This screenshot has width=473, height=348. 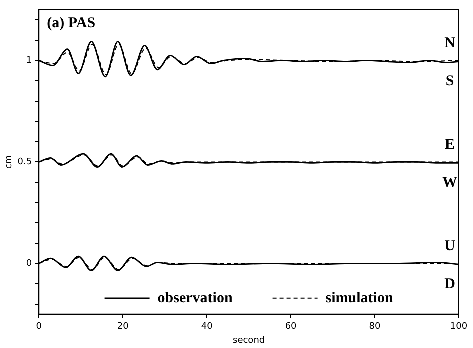 I want to click on annotation: S, so click(x=450, y=82).